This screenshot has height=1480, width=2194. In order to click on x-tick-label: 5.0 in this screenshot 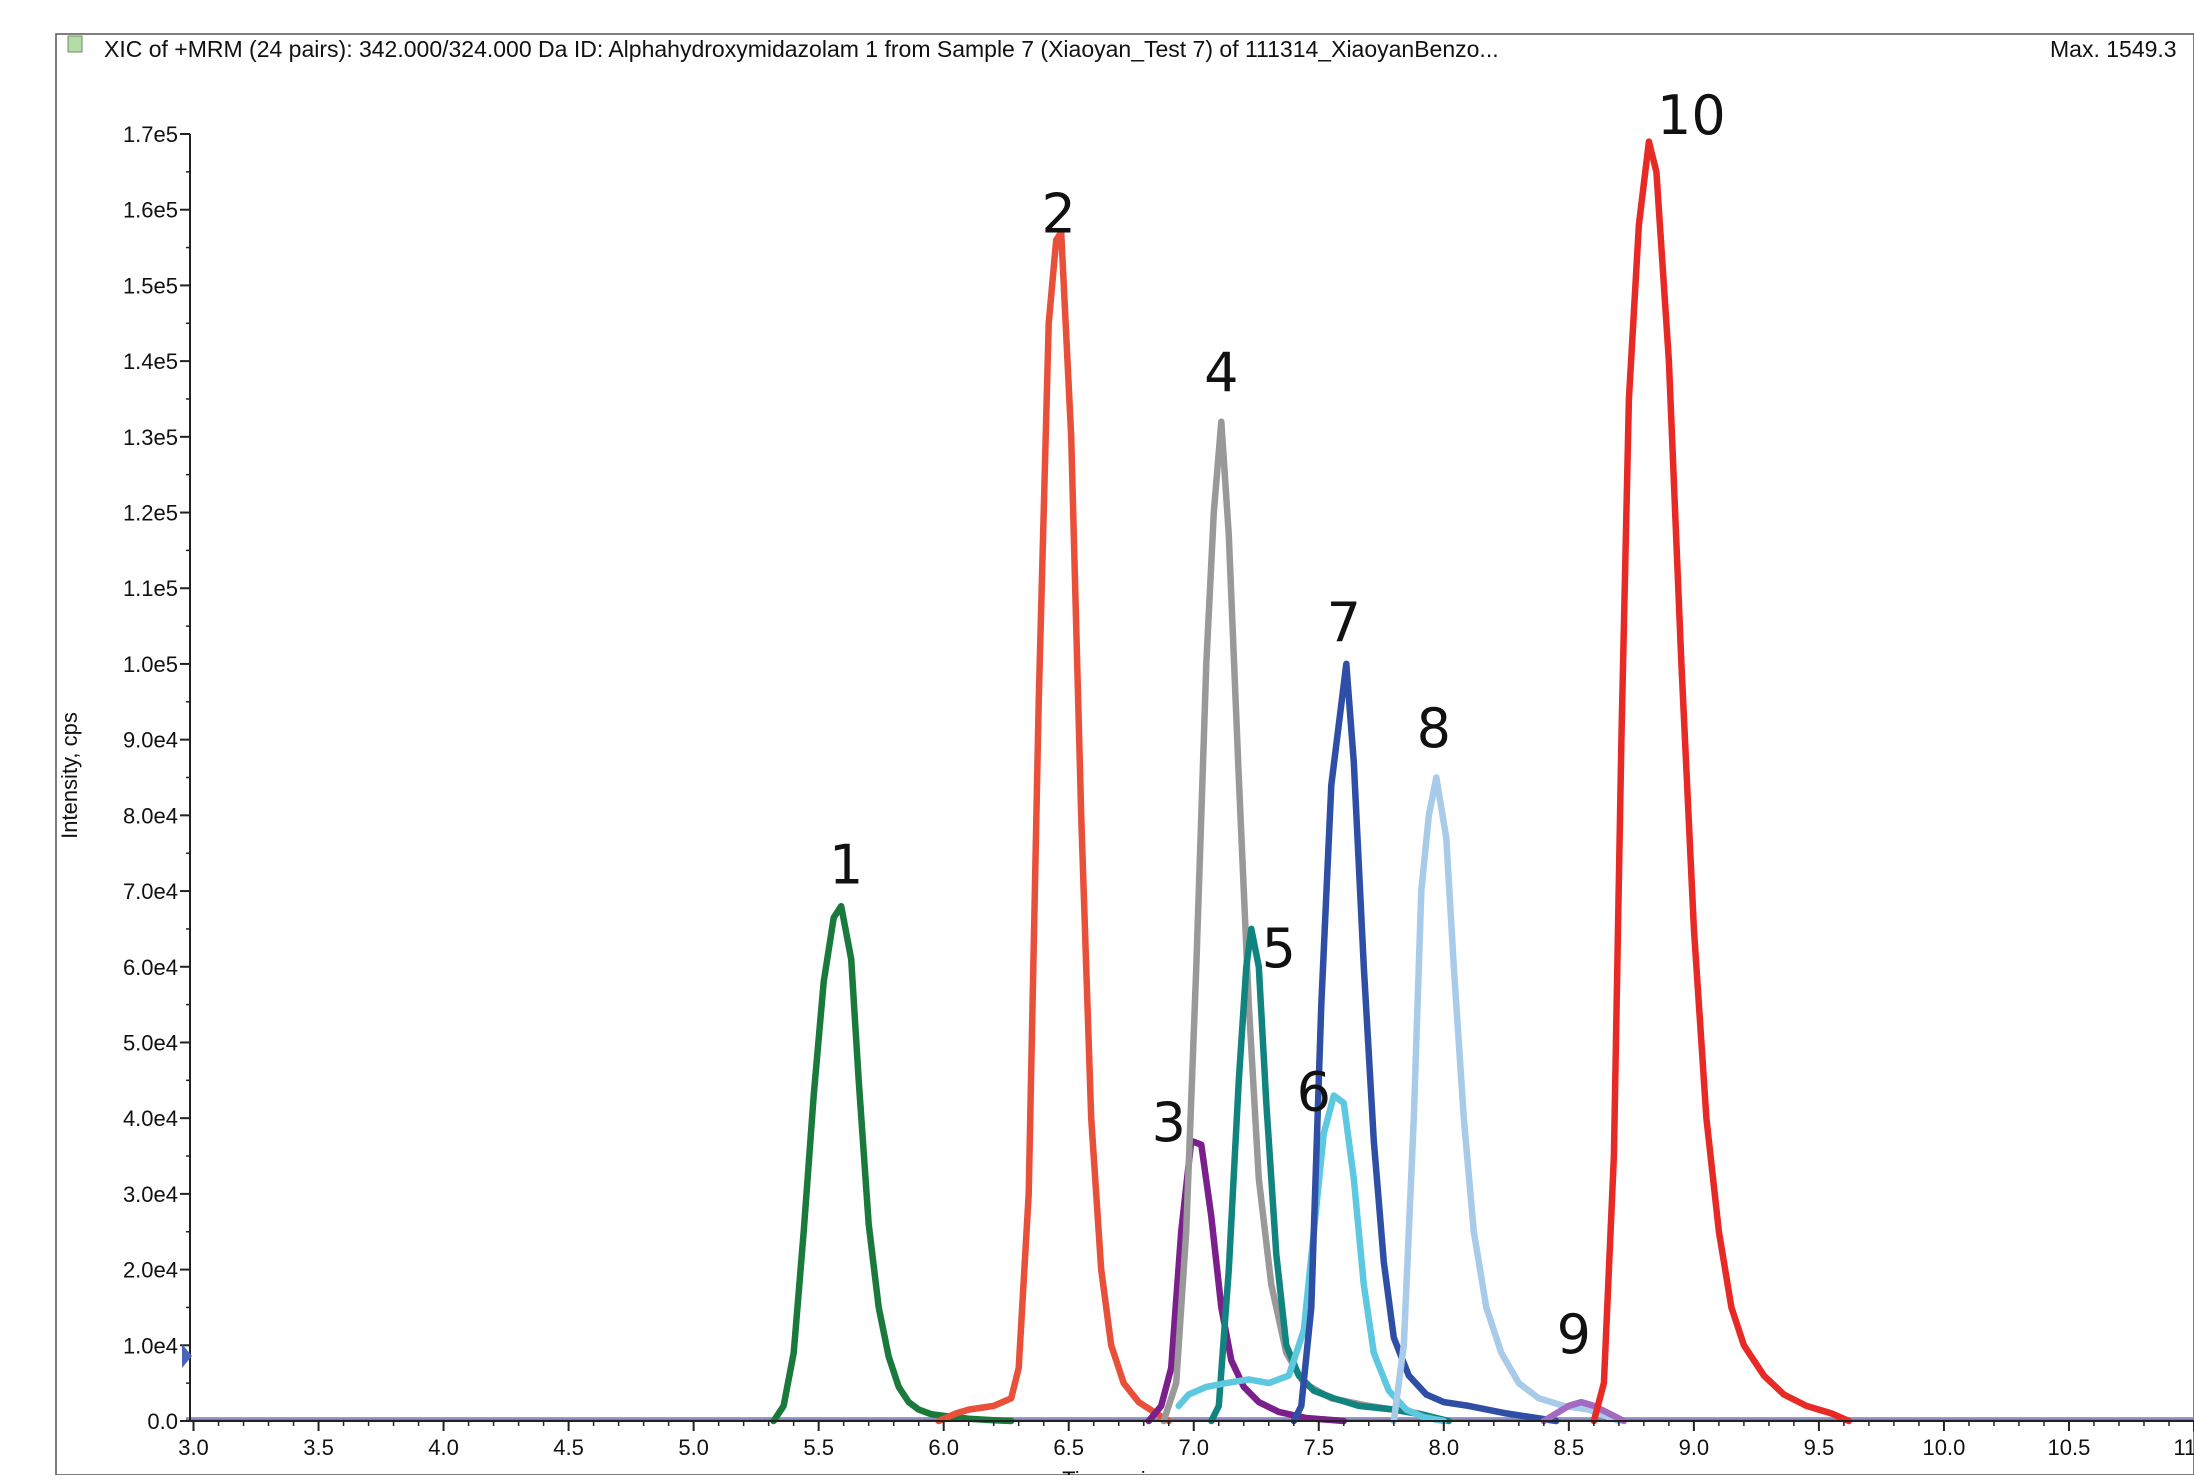, I will do `click(693, 1447)`.